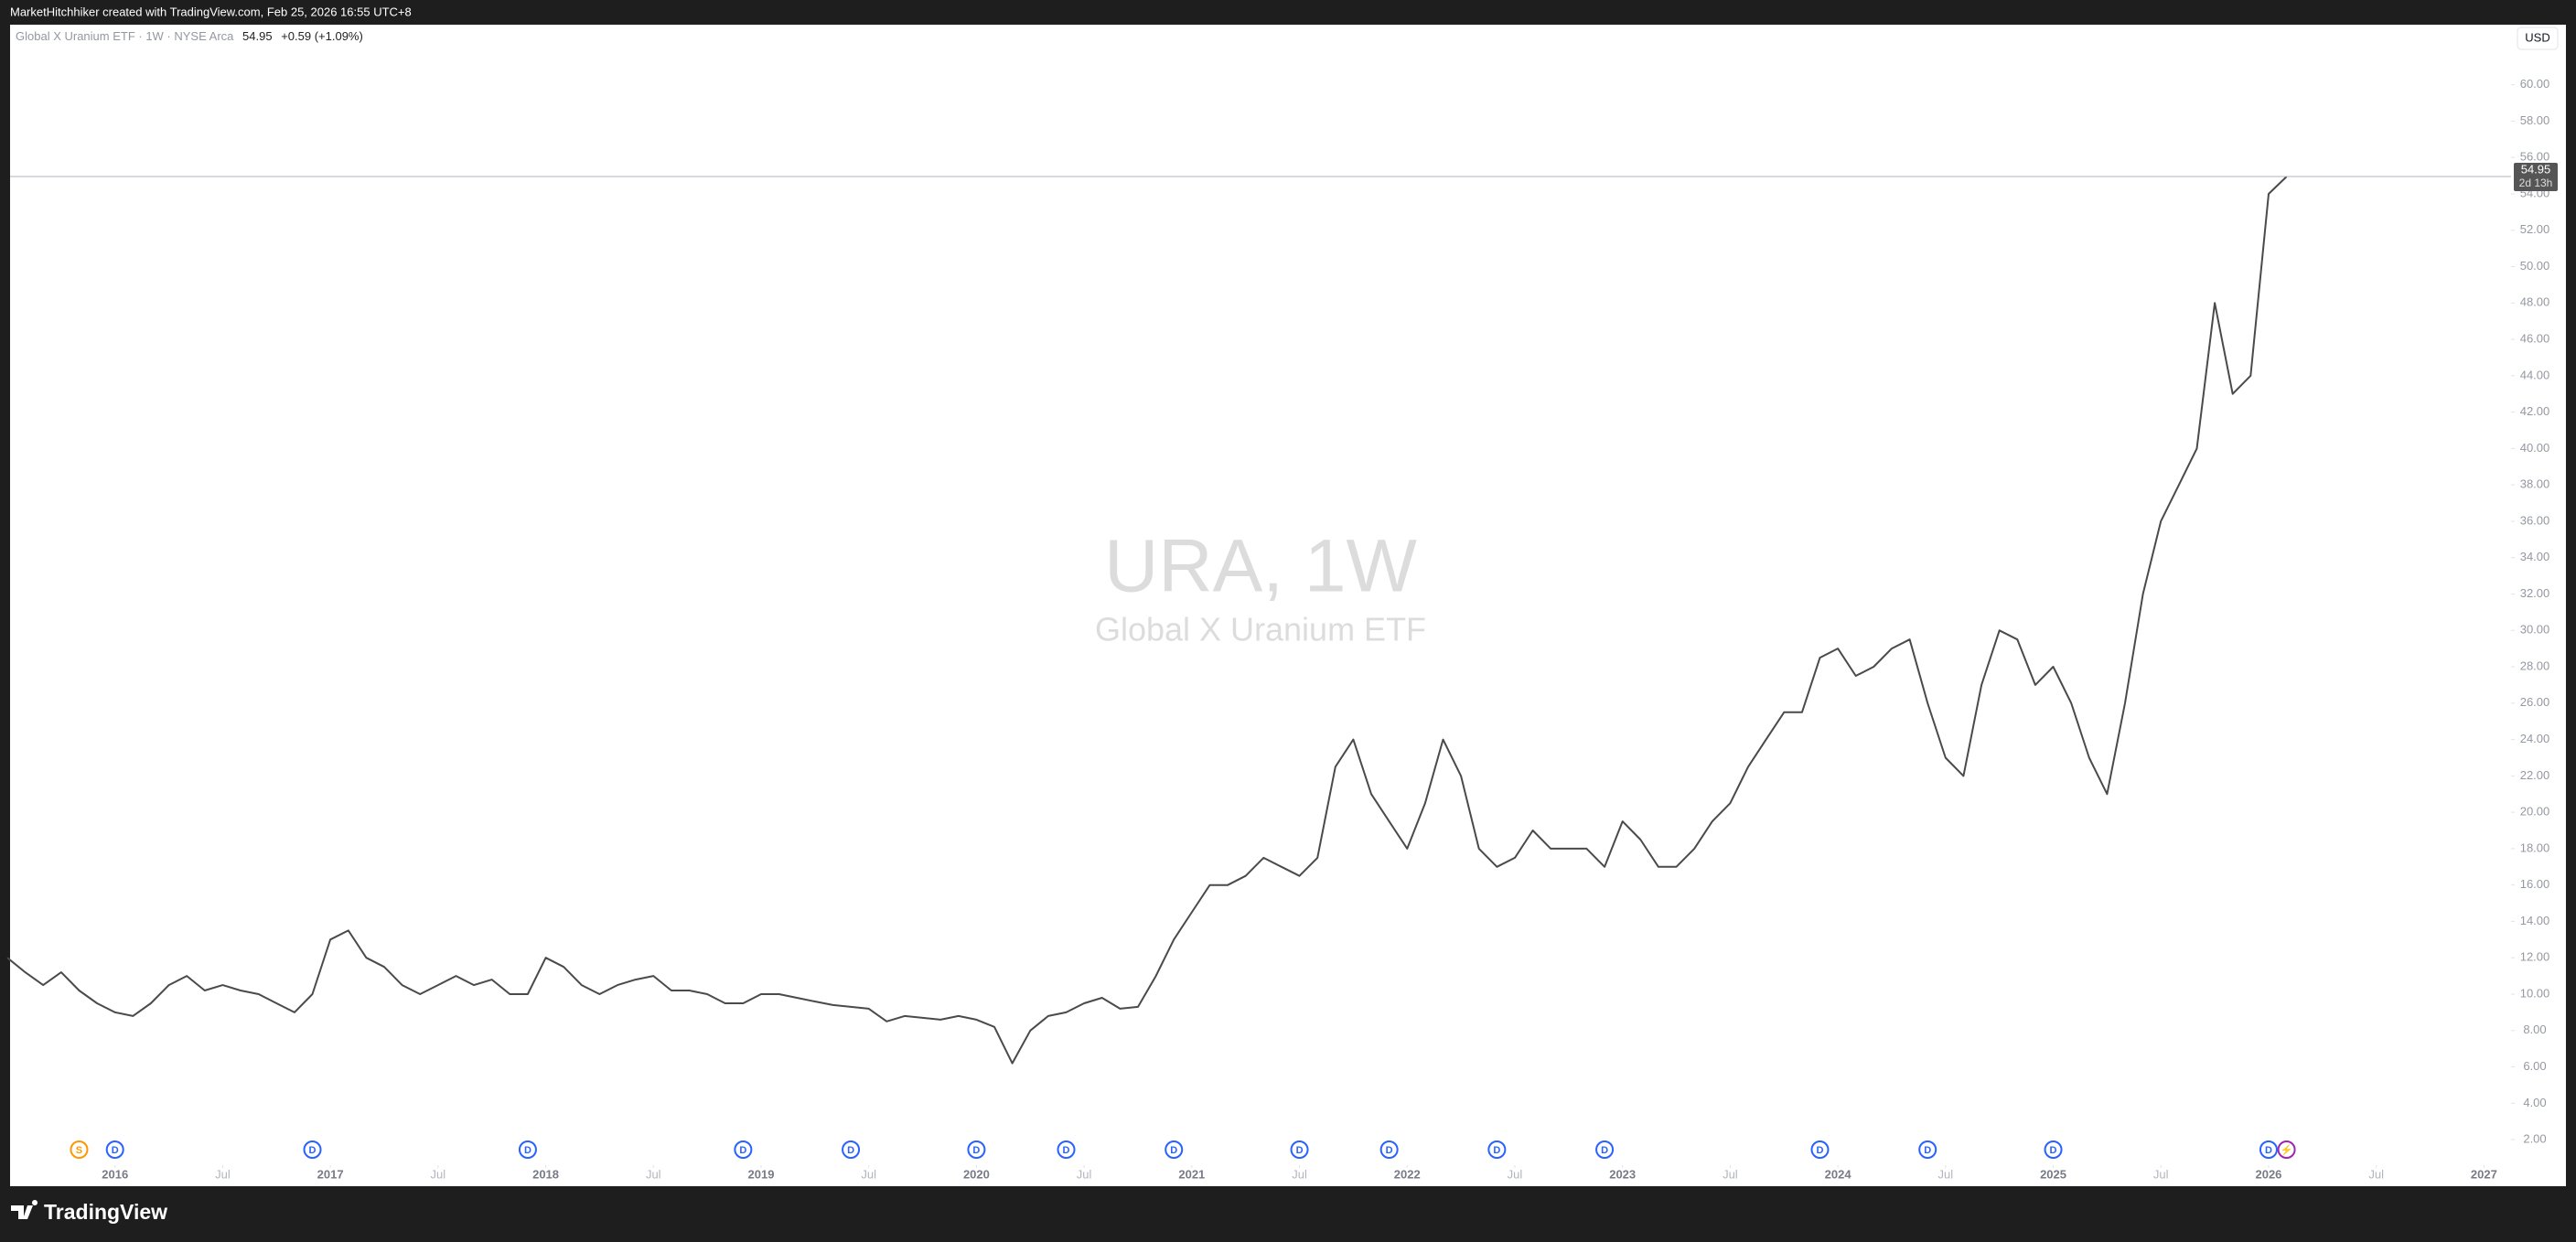  I want to click on y-tick-label: 60.00, so click(2535, 84).